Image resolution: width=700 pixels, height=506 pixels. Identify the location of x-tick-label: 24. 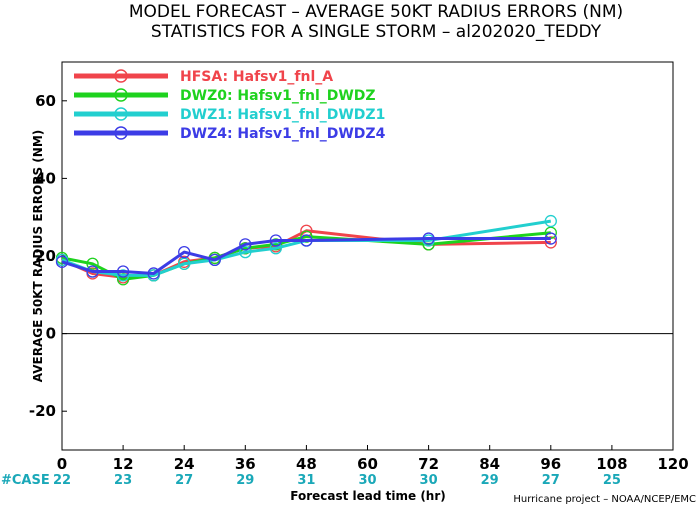
(184, 464).